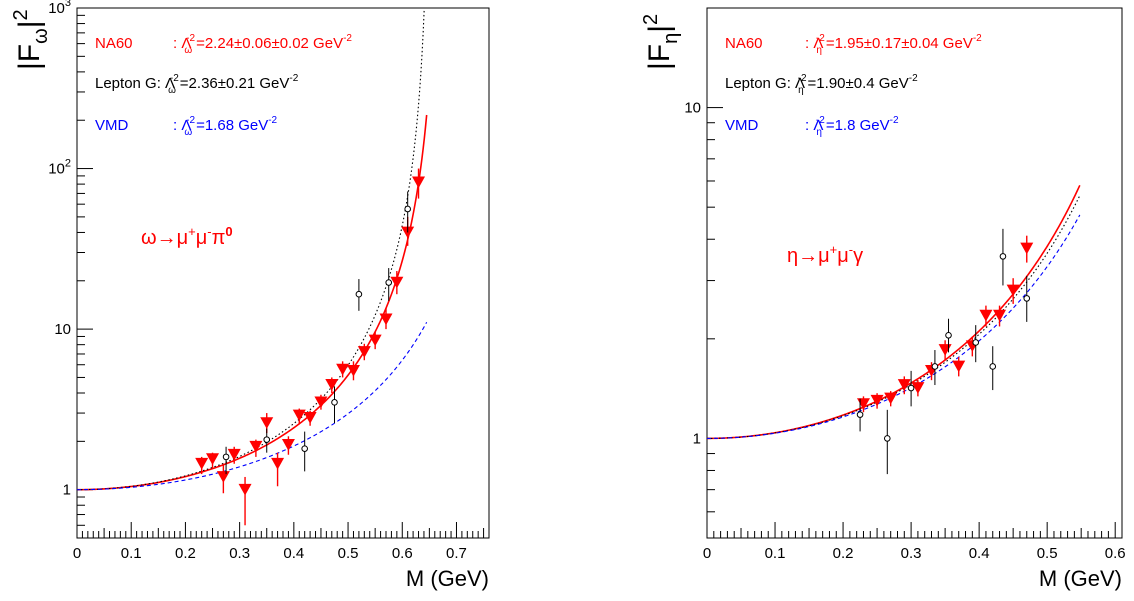 The width and height of the screenshot is (1134, 601). Describe the element at coordinates (671, 38) in the screenshot. I see `y-title-subscript: η` at that location.